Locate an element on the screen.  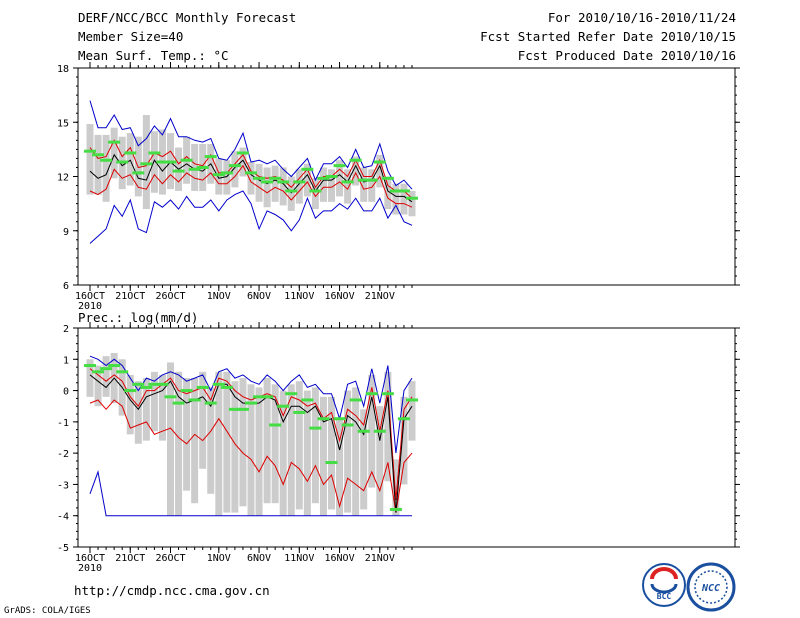
grads-credit: GrADS: COLA/IGES is located at coordinates (47, 611).